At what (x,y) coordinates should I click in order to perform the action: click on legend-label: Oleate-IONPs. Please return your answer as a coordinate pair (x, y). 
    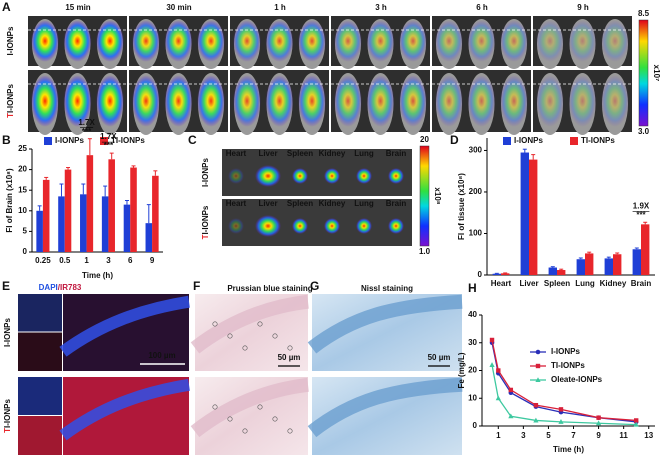
    Looking at the image, I should click on (577, 379).